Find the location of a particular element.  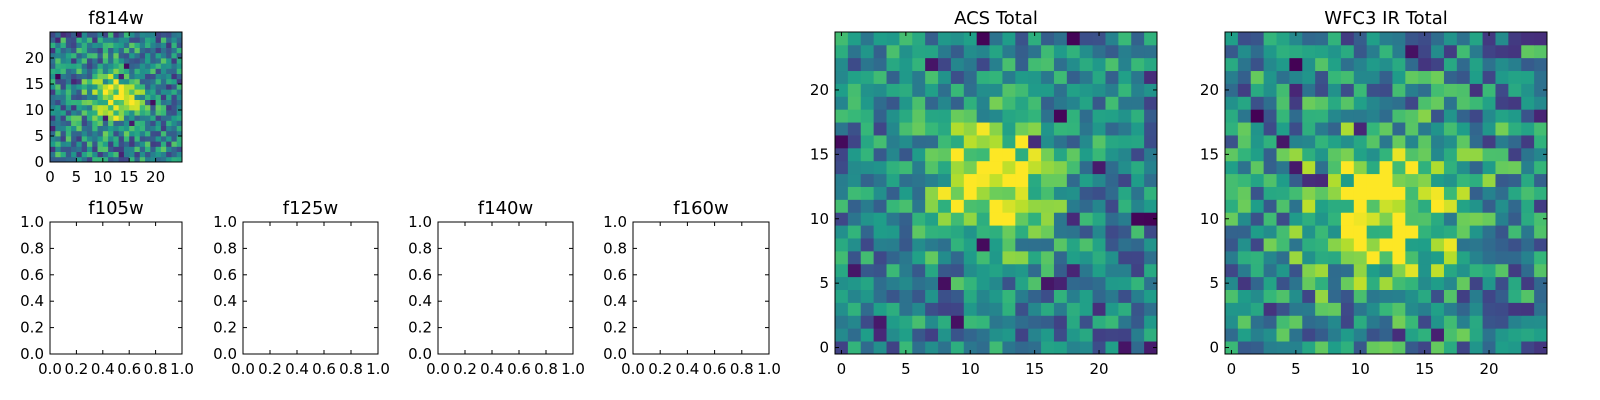

x-tick-label: 0.2 is located at coordinates (76, 369).